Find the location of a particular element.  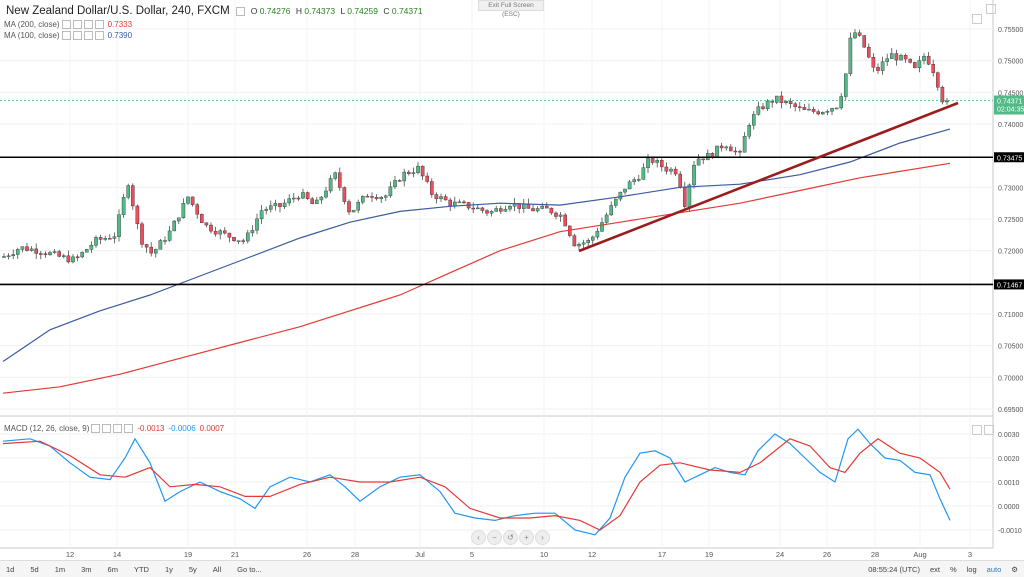

macd-label: MACD (12, 26, close, 9) is located at coordinates (47, 428).